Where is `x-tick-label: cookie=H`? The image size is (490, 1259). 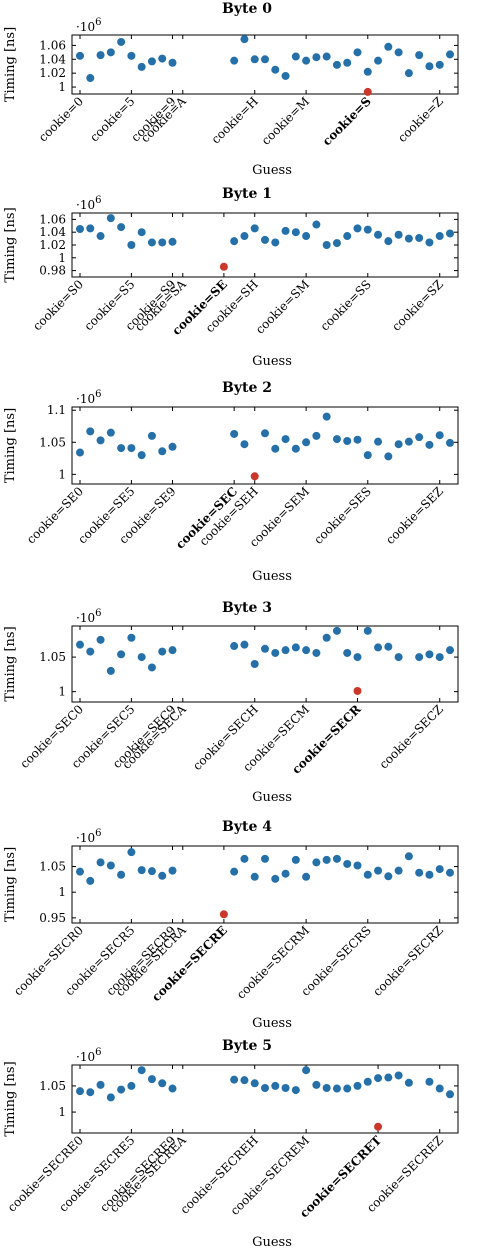
x-tick-label: cookie=H is located at coordinates (235, 120).